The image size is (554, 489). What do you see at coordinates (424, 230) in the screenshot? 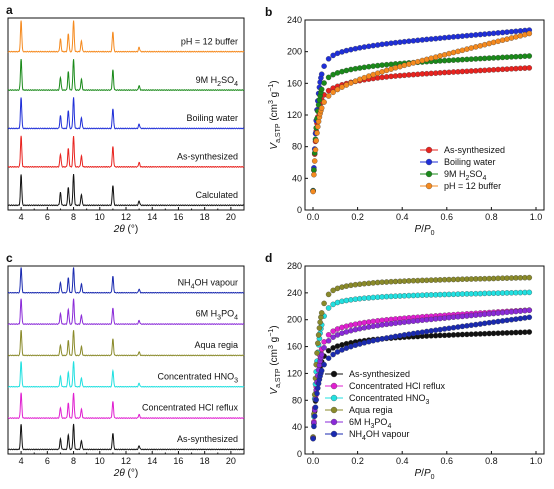
I see `x-axis-label: P/P0` at bounding box center [424, 230].